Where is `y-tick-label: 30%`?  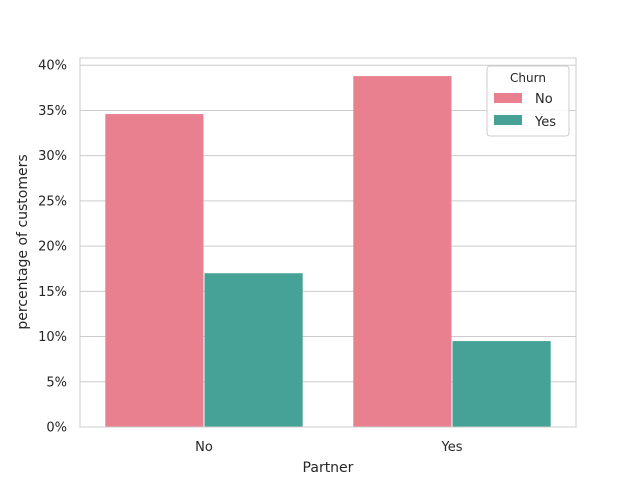 y-tick-label: 30% is located at coordinates (52, 156).